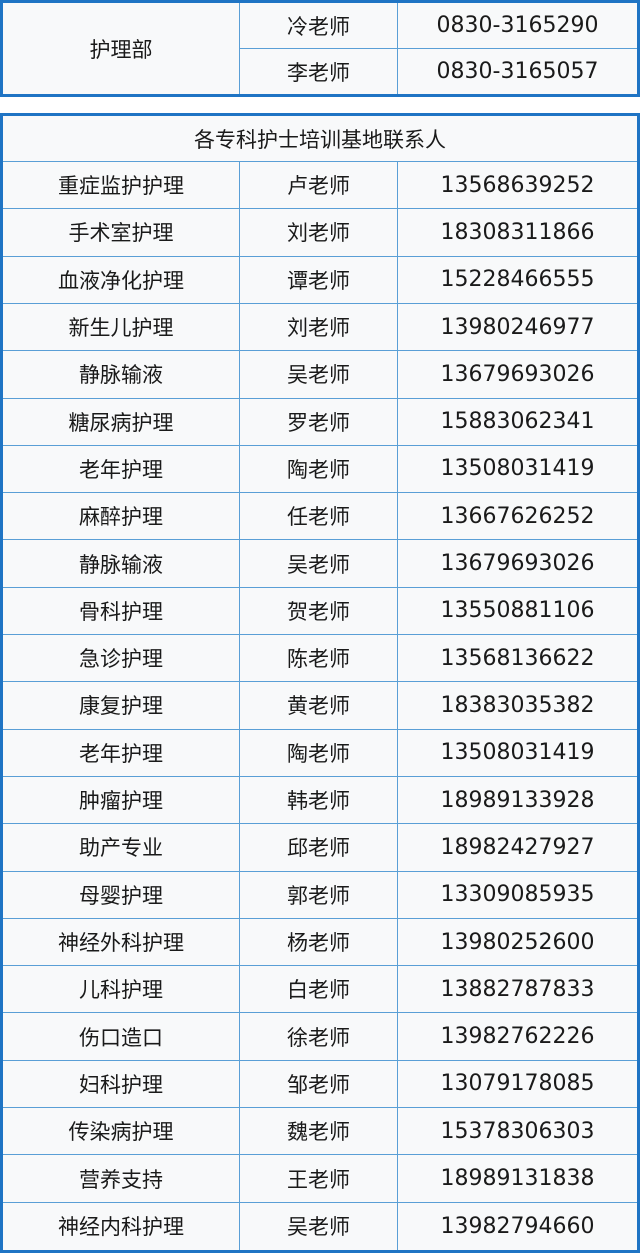  I want to click on specialty-field: 神经内科护理, so click(121, 1226).